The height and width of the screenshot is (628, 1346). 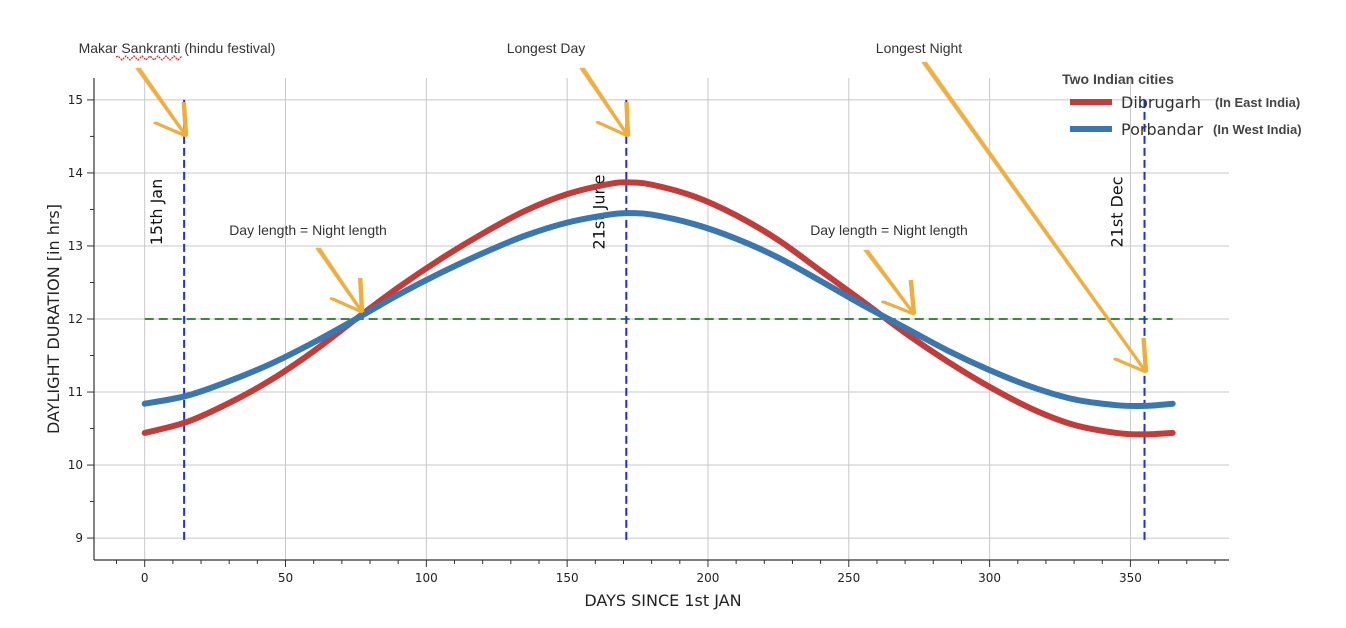 What do you see at coordinates (546, 48) in the screenshot?
I see `annotation-label: Longest Day` at bounding box center [546, 48].